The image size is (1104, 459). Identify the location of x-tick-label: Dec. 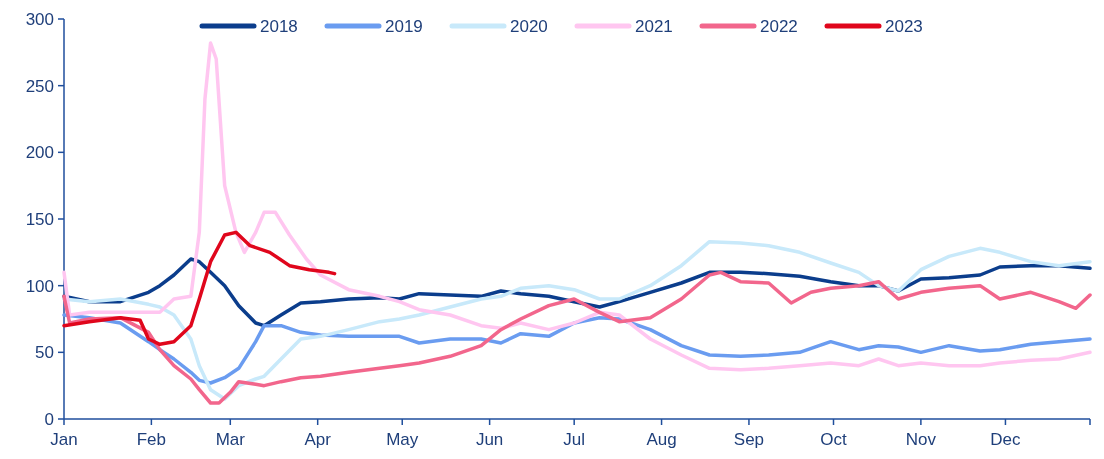
(1006, 439).